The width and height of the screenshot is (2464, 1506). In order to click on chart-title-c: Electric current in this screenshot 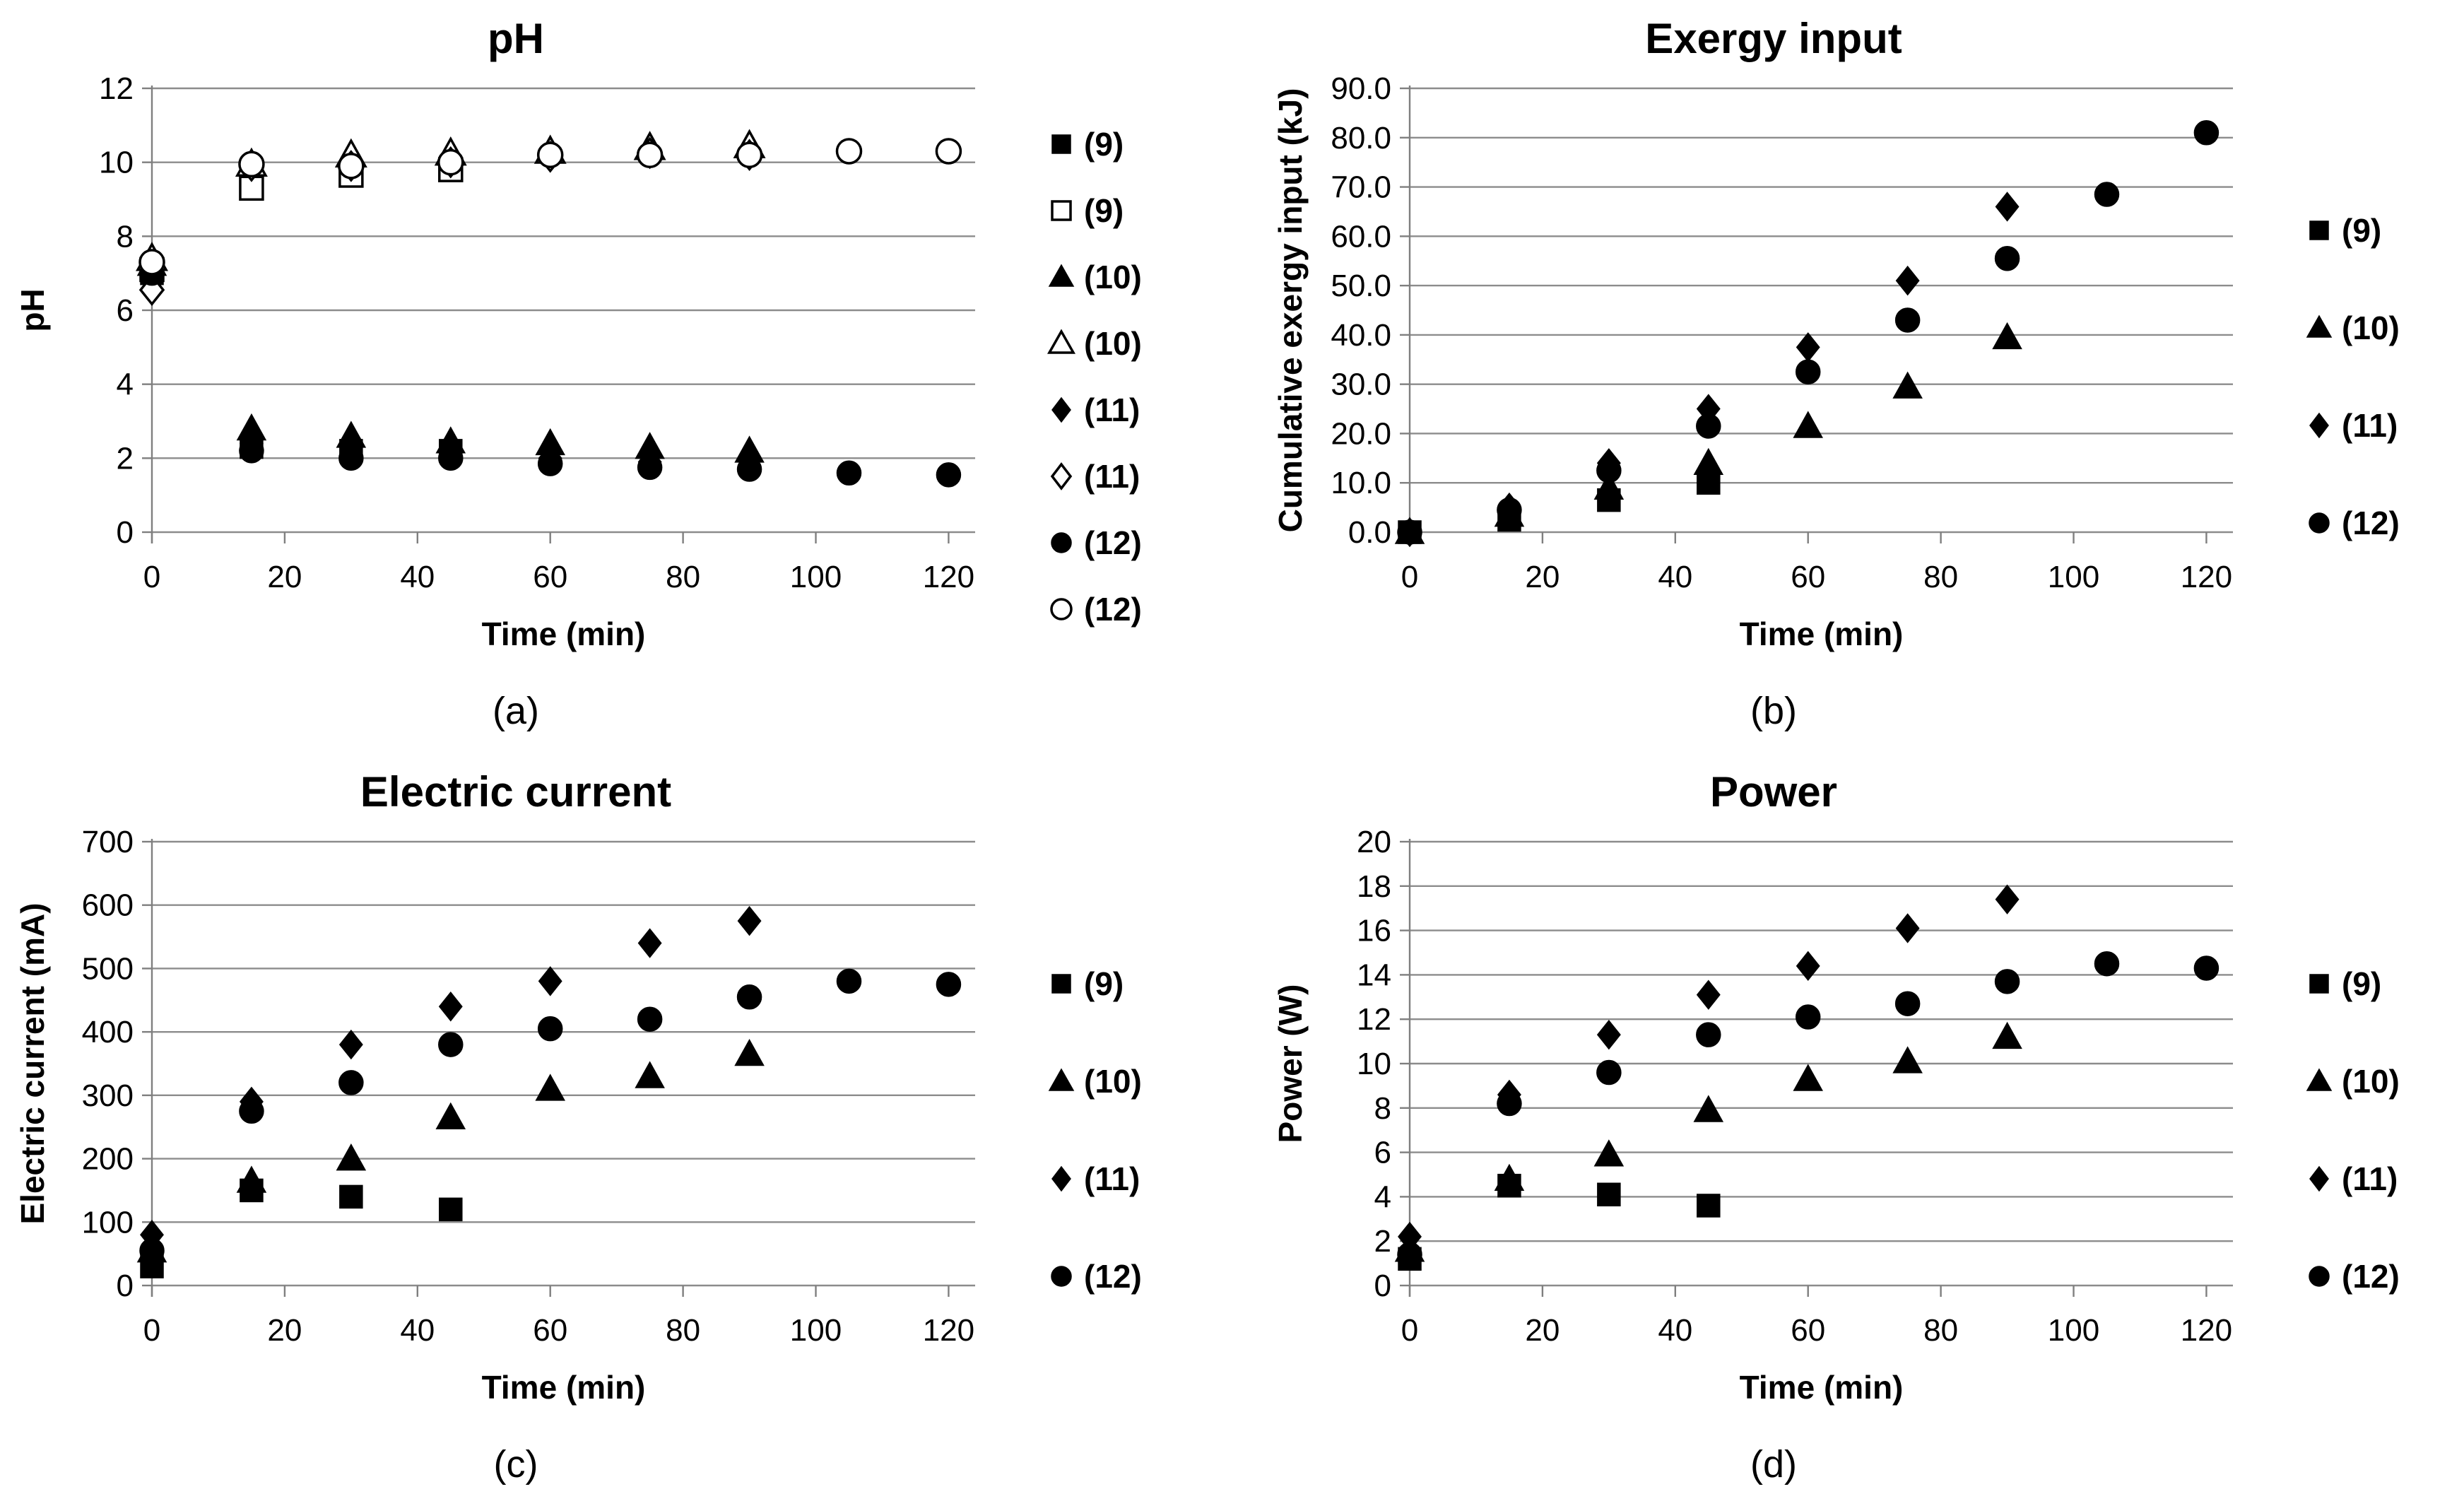, I will do `click(516, 792)`.